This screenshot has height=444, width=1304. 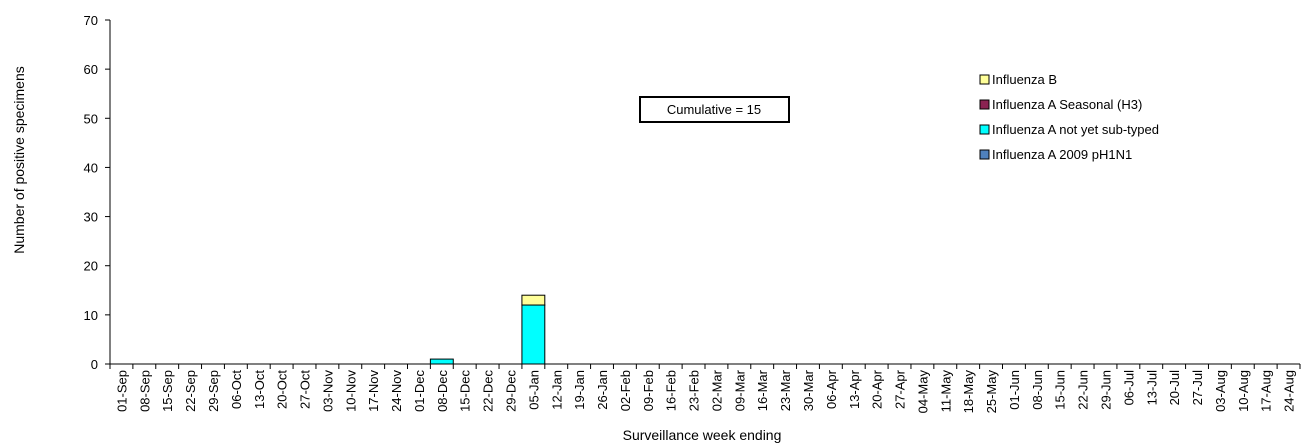 What do you see at coordinates (808, 390) in the screenshot?
I see `x-tick-label: 30-Mar` at bounding box center [808, 390].